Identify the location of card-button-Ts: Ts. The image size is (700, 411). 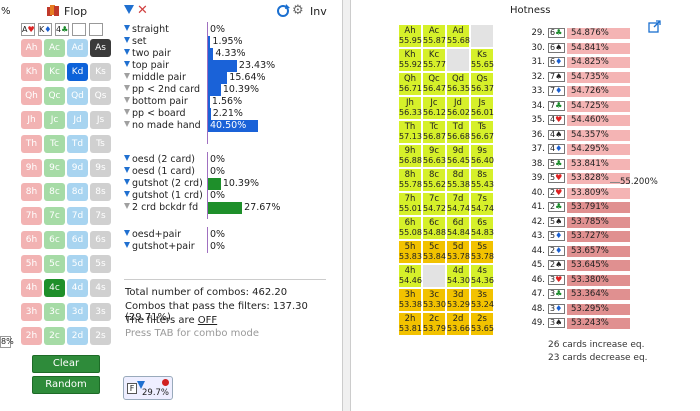
(100, 144).